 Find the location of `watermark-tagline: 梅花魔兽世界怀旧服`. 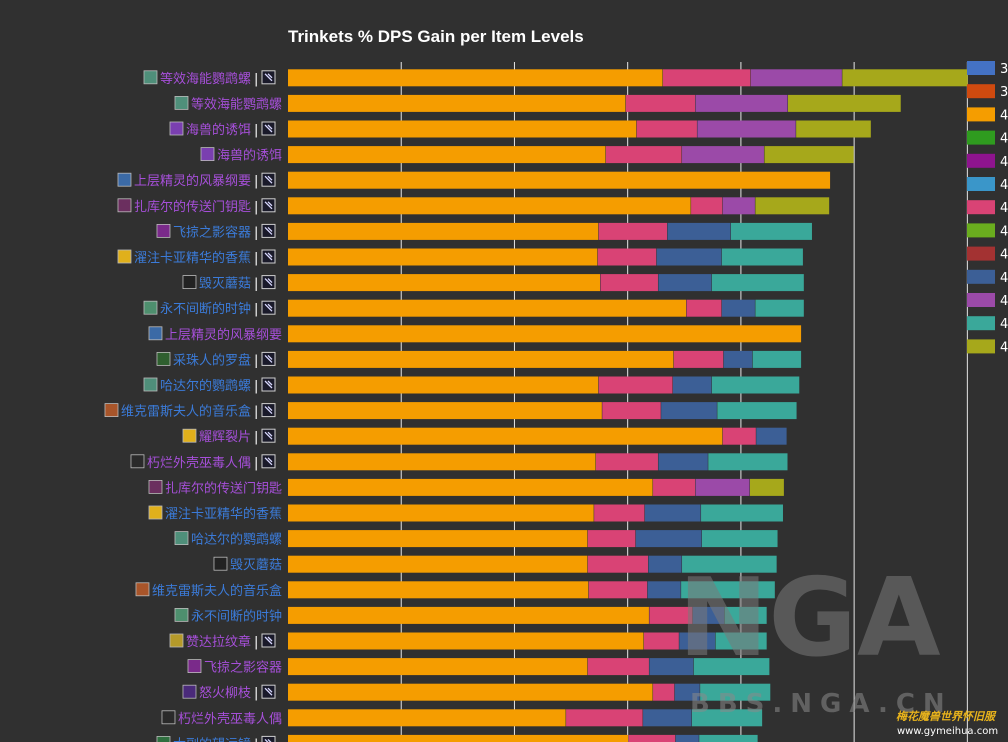

watermark-tagline: 梅花魔兽世界怀旧服 is located at coordinates (946, 716).